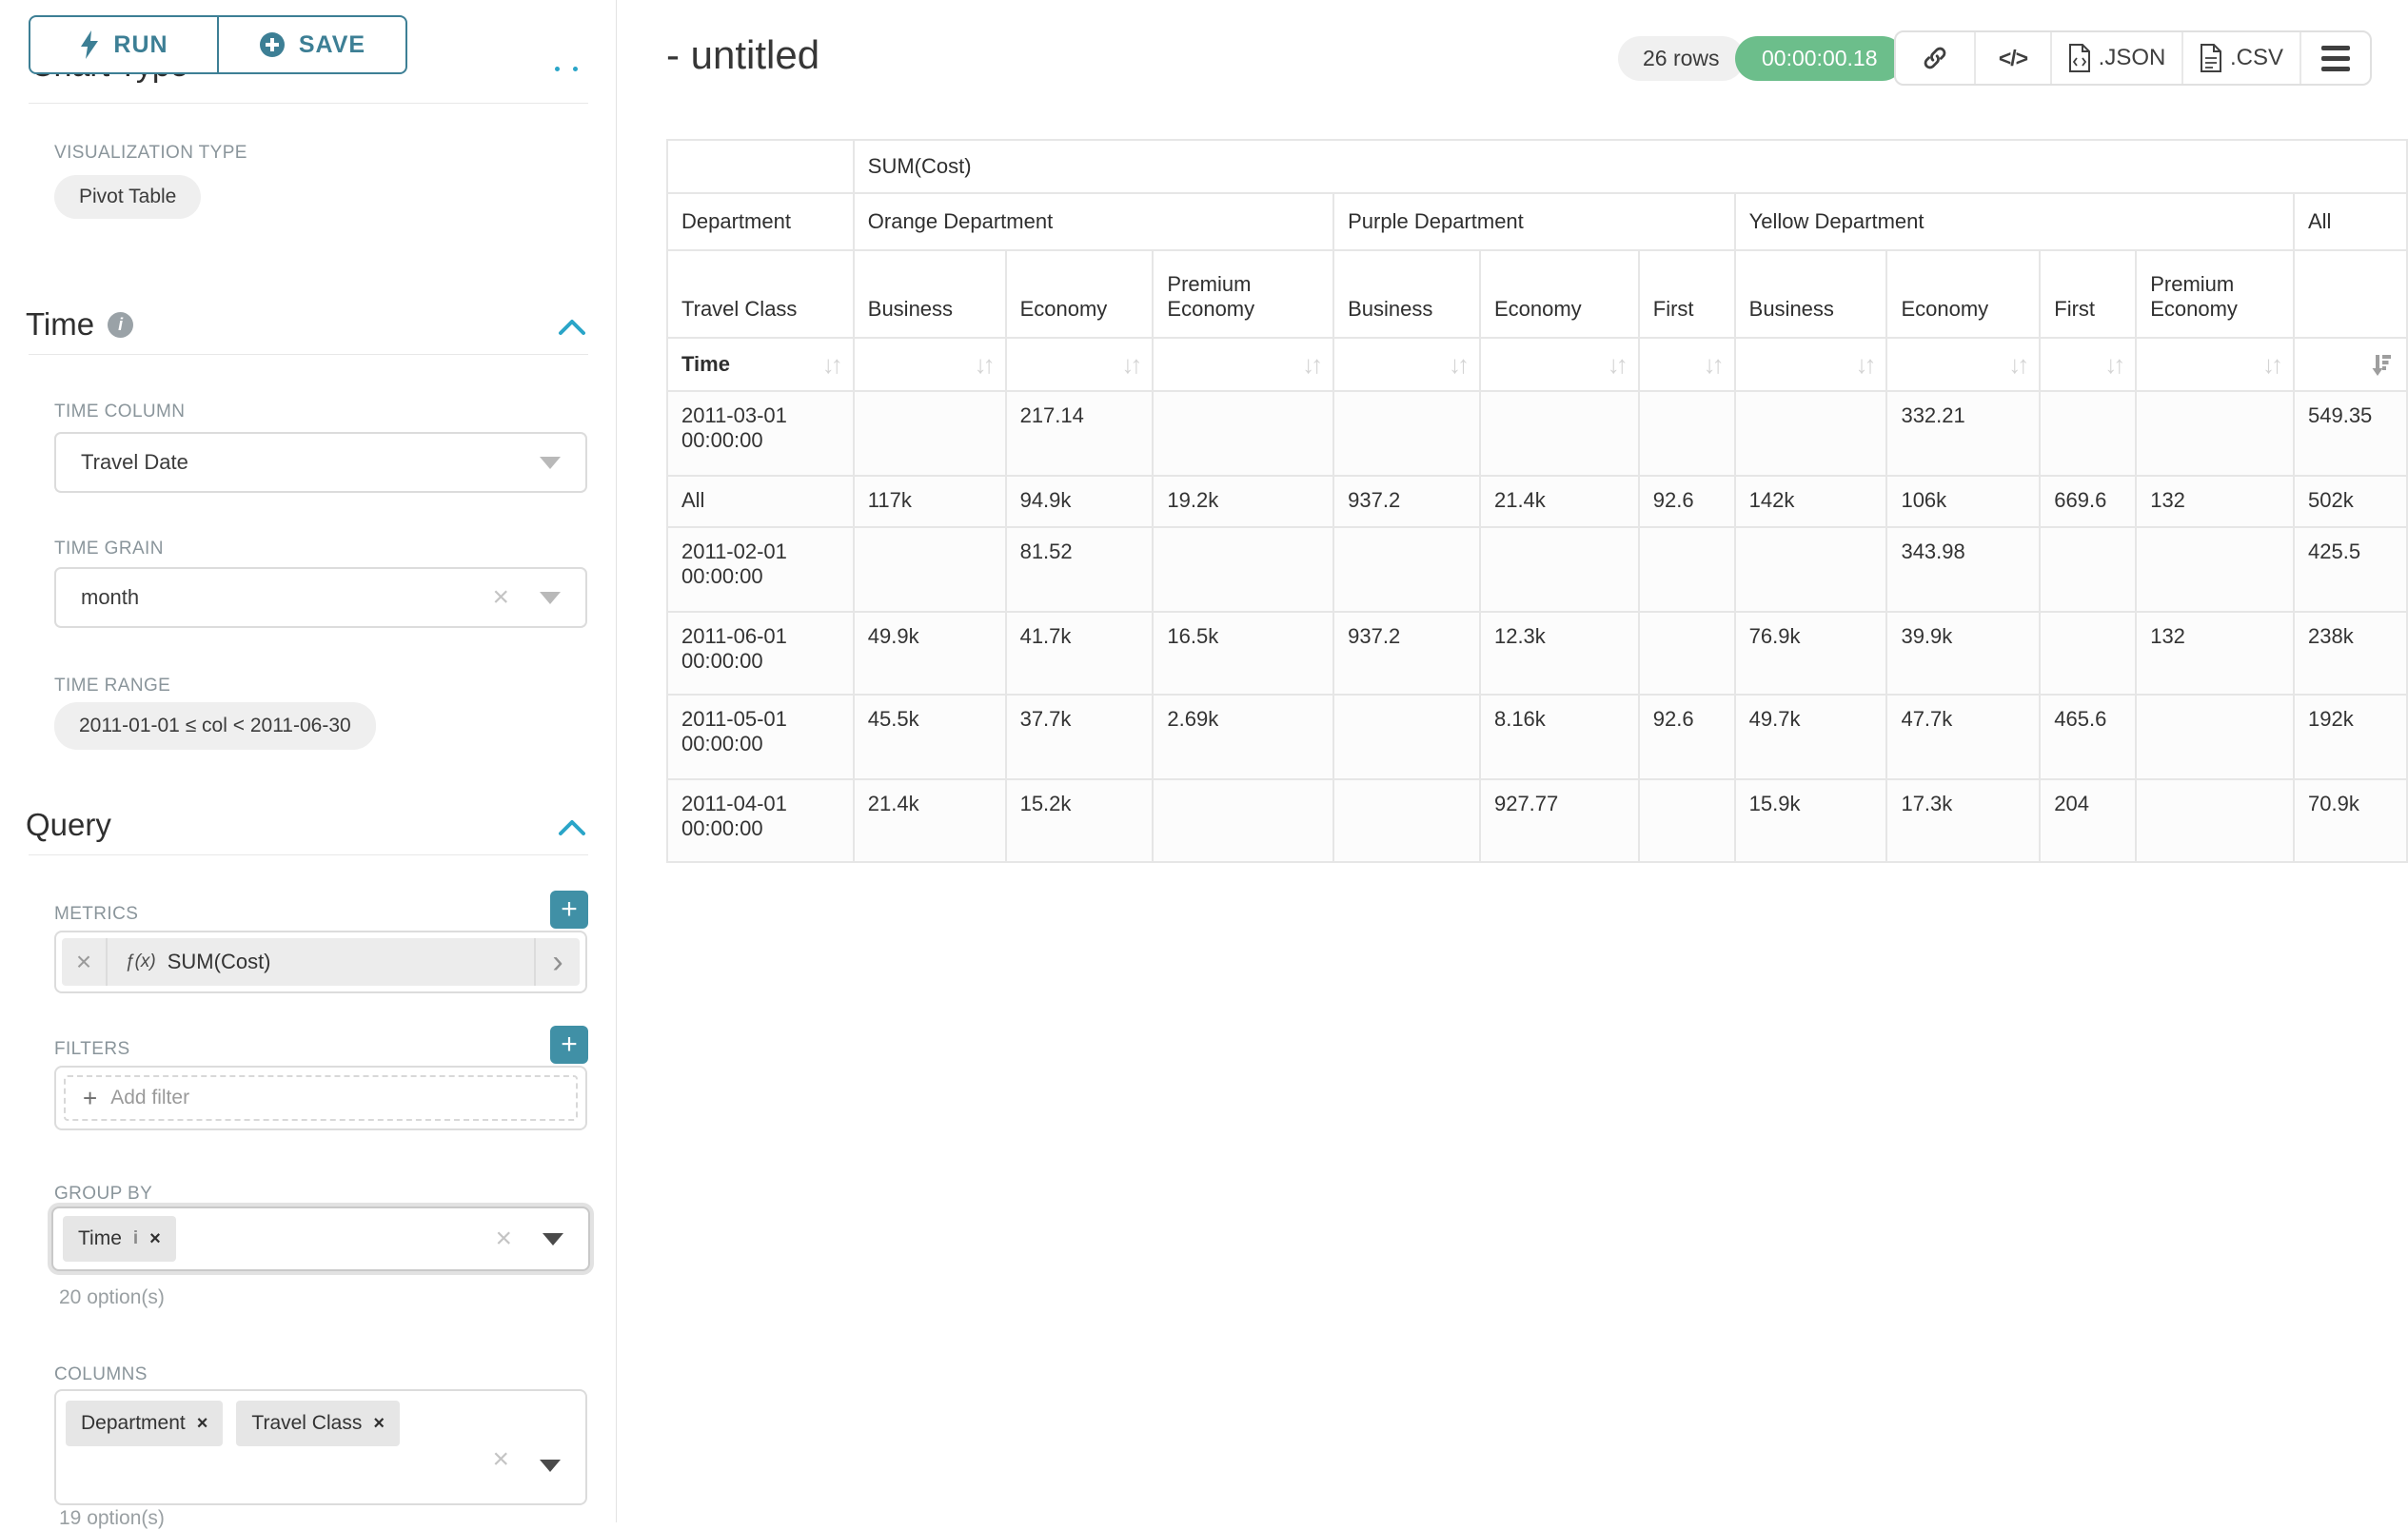  Describe the element at coordinates (119, 1239) in the screenshot. I see `group-by-tag: Time i ×` at that location.